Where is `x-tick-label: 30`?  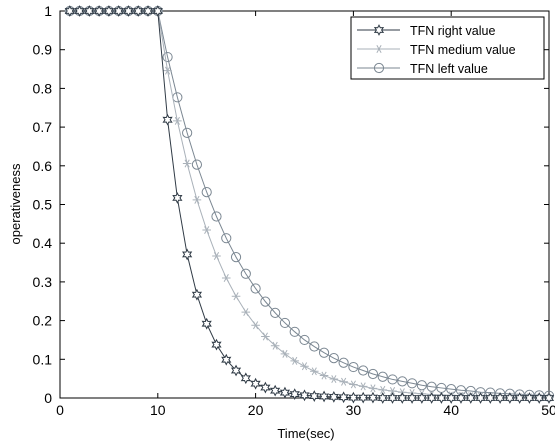 x-tick-label: 30 is located at coordinates (354, 410).